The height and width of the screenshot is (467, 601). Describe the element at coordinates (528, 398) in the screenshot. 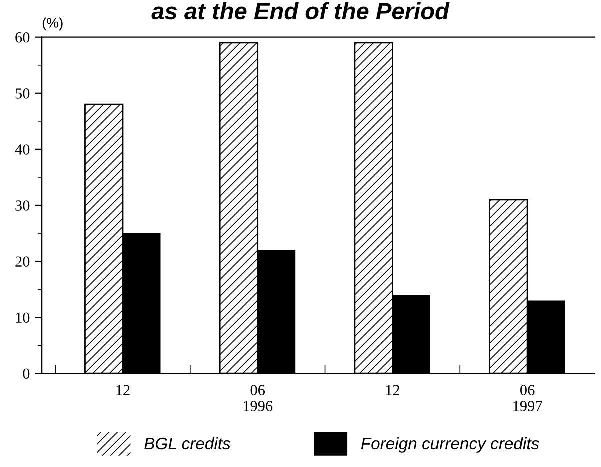

I see `x-tick-label: 06 1997` at that location.